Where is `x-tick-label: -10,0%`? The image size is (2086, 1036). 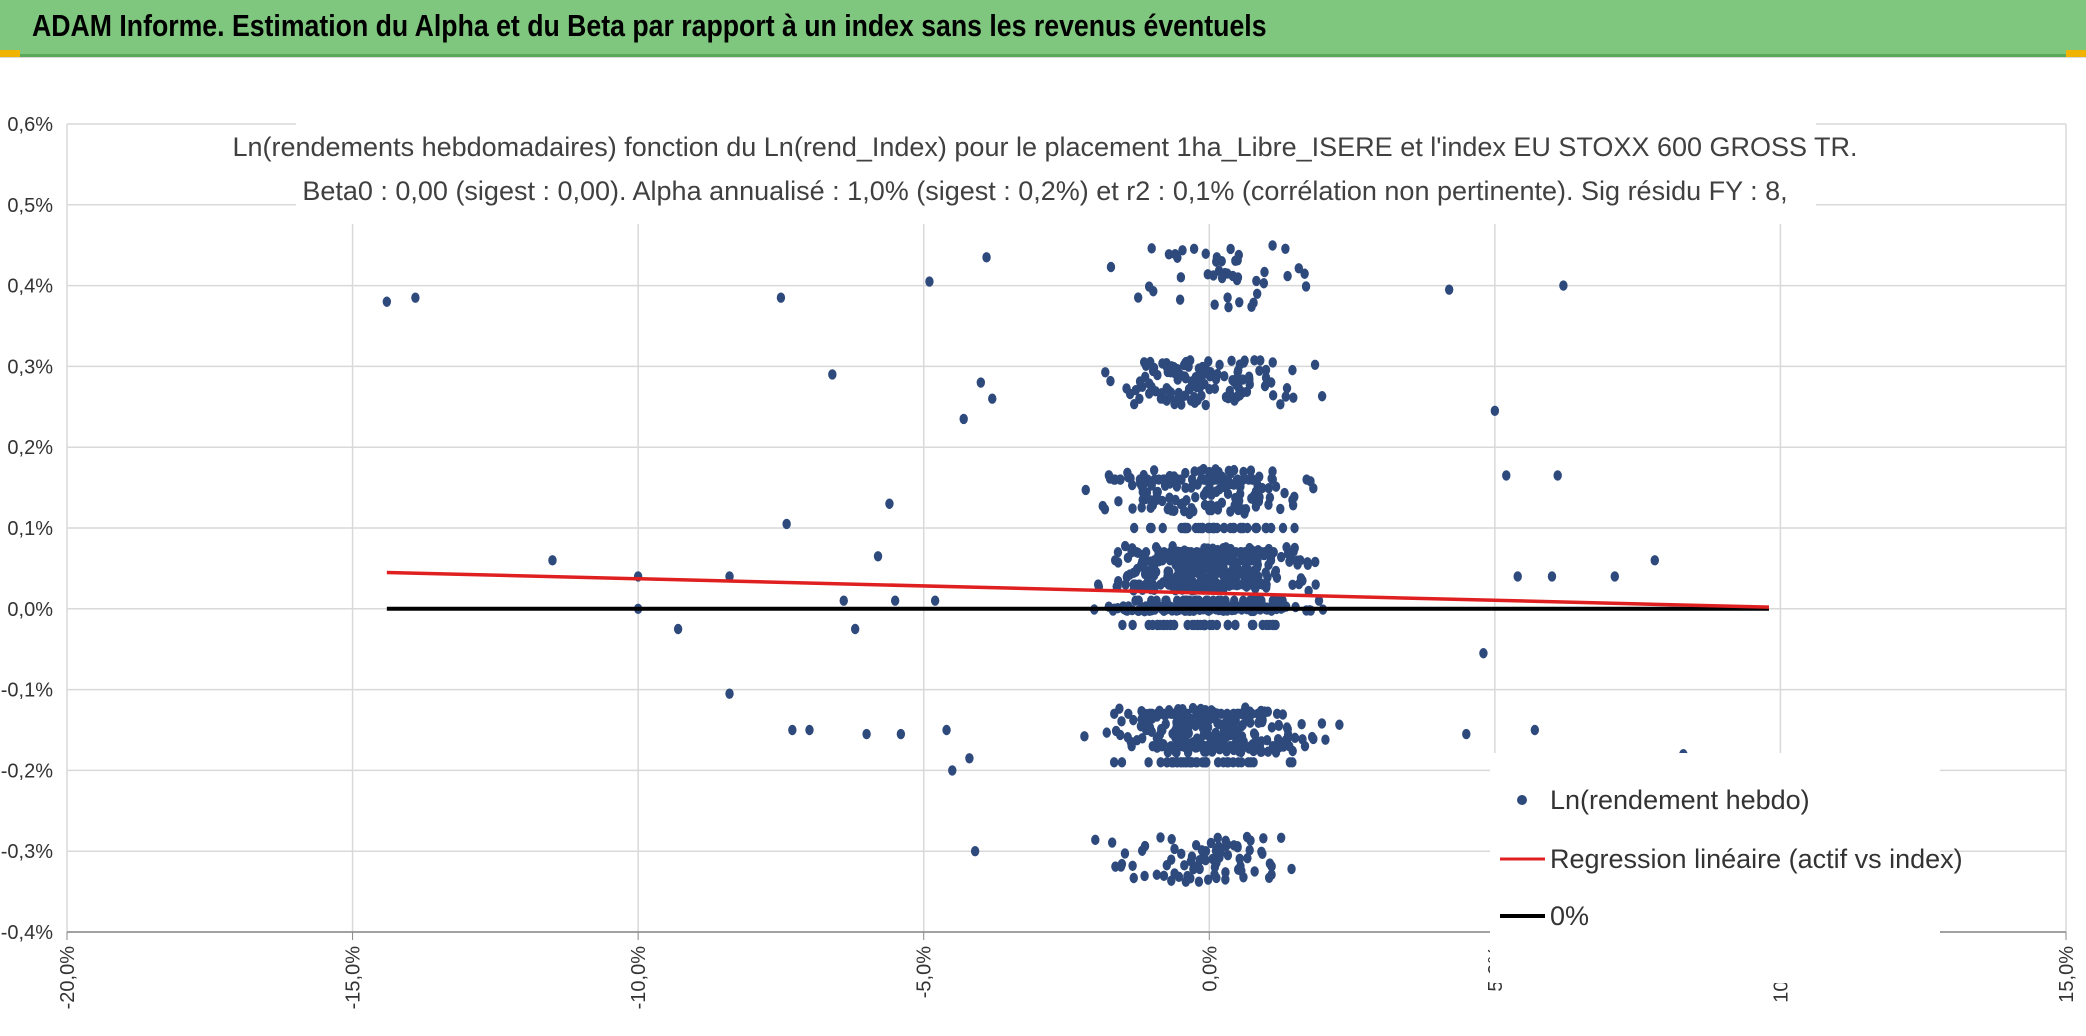
x-tick-label: -10,0% is located at coordinates (639, 978).